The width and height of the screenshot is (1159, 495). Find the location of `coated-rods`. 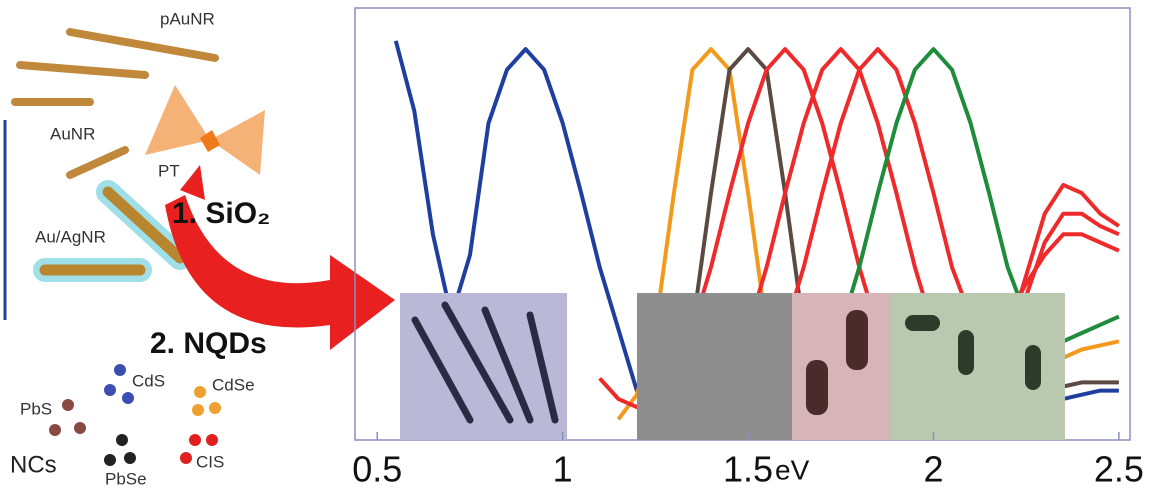

coated-rods is located at coordinates (112, 231).